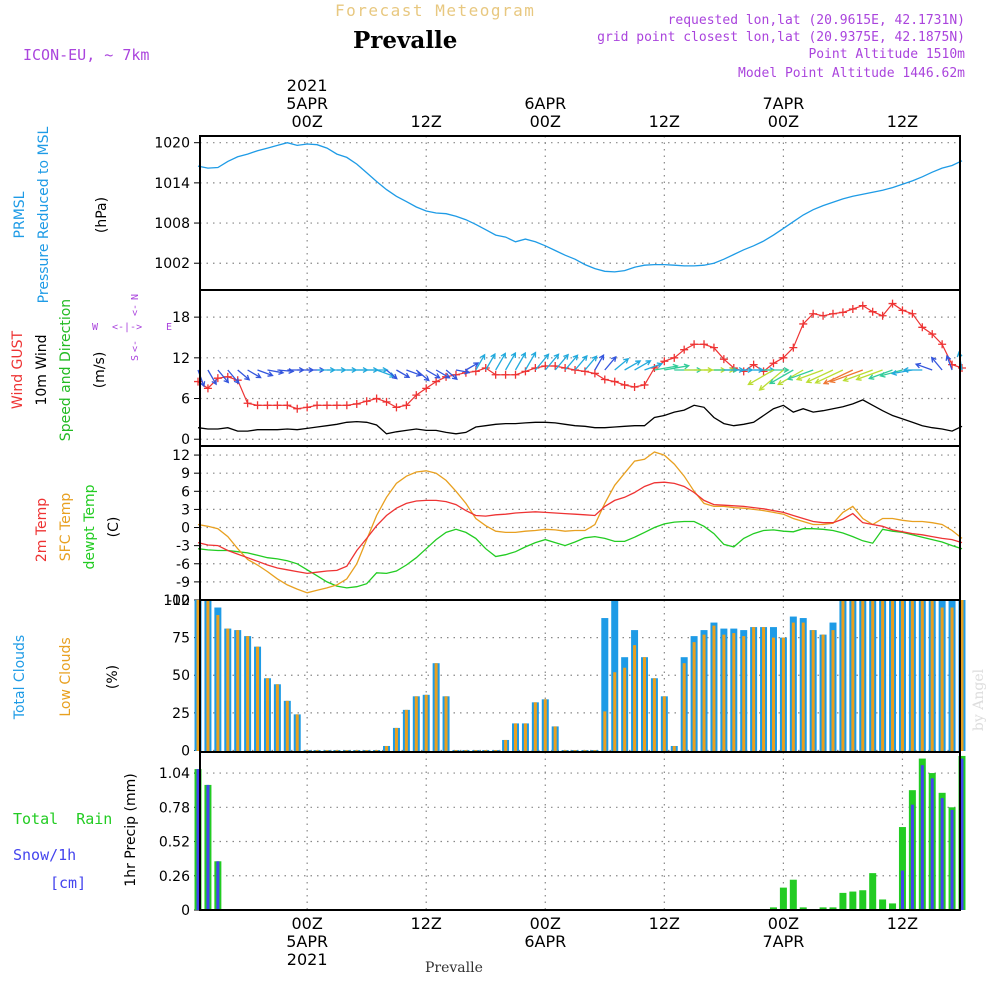 The image size is (1000, 1000). I want to click on wind10m-line, so click(580, 417).